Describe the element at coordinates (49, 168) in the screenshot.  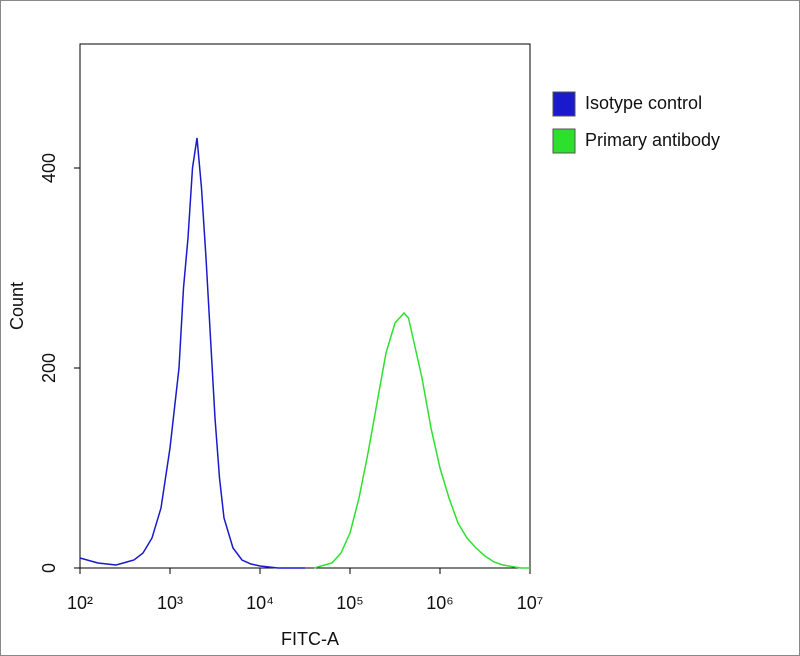
I see `y-tick-label: 400` at that location.